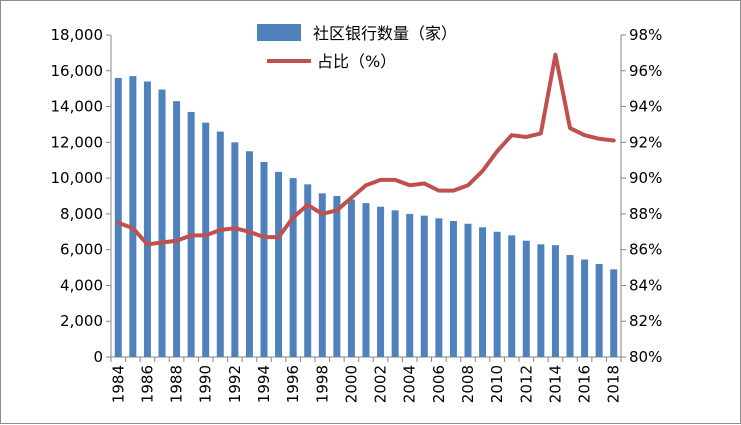  Describe the element at coordinates (81, 250) in the screenshot. I see `left-tick-label: 6,000` at that location.